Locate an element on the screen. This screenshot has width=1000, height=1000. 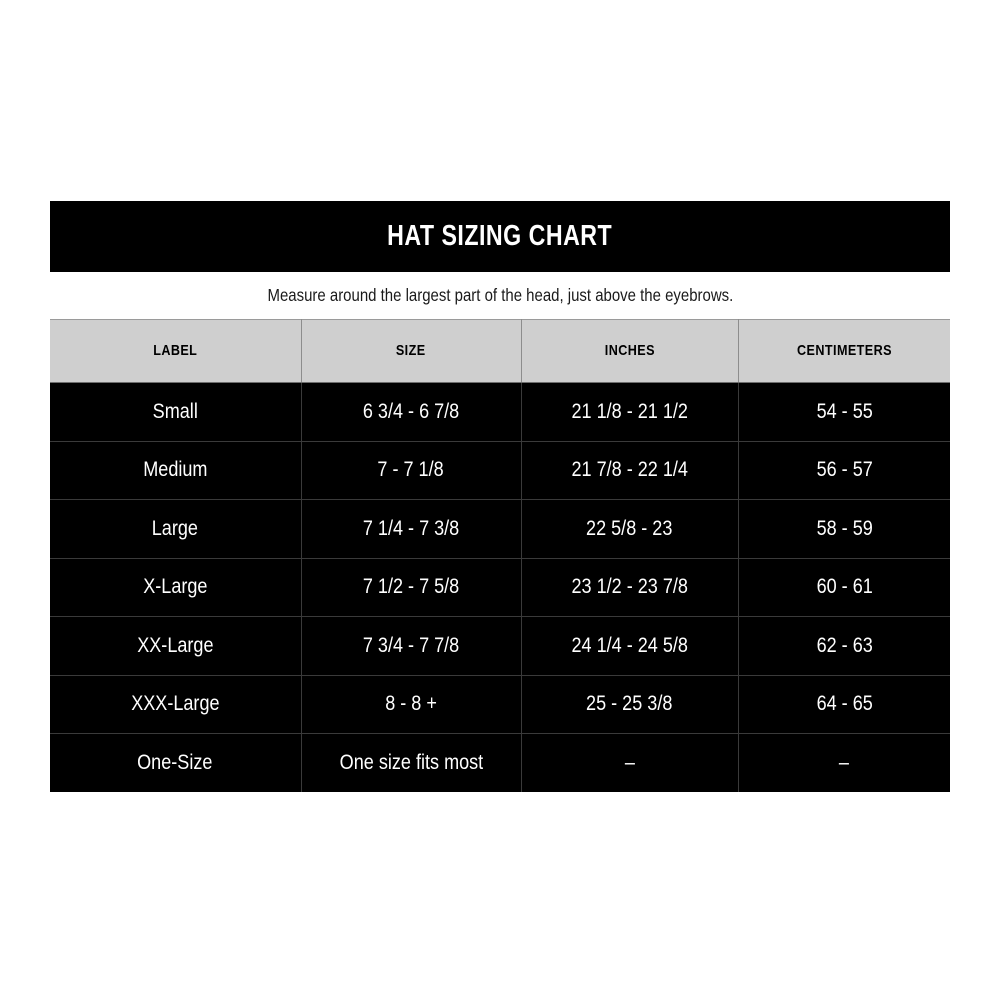
cell-label: XX-Large is located at coordinates (176, 646).